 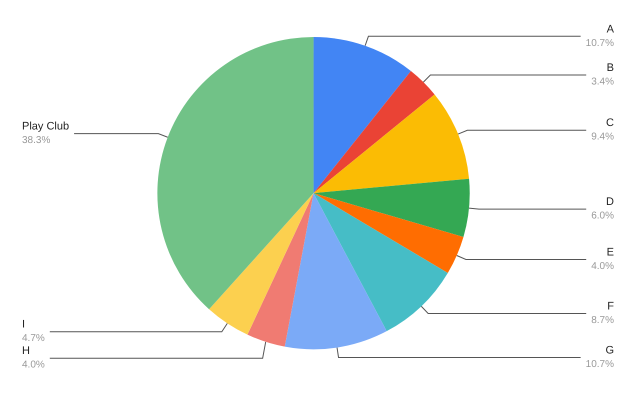 I want to click on data-label: 38.3%, so click(x=36, y=140).